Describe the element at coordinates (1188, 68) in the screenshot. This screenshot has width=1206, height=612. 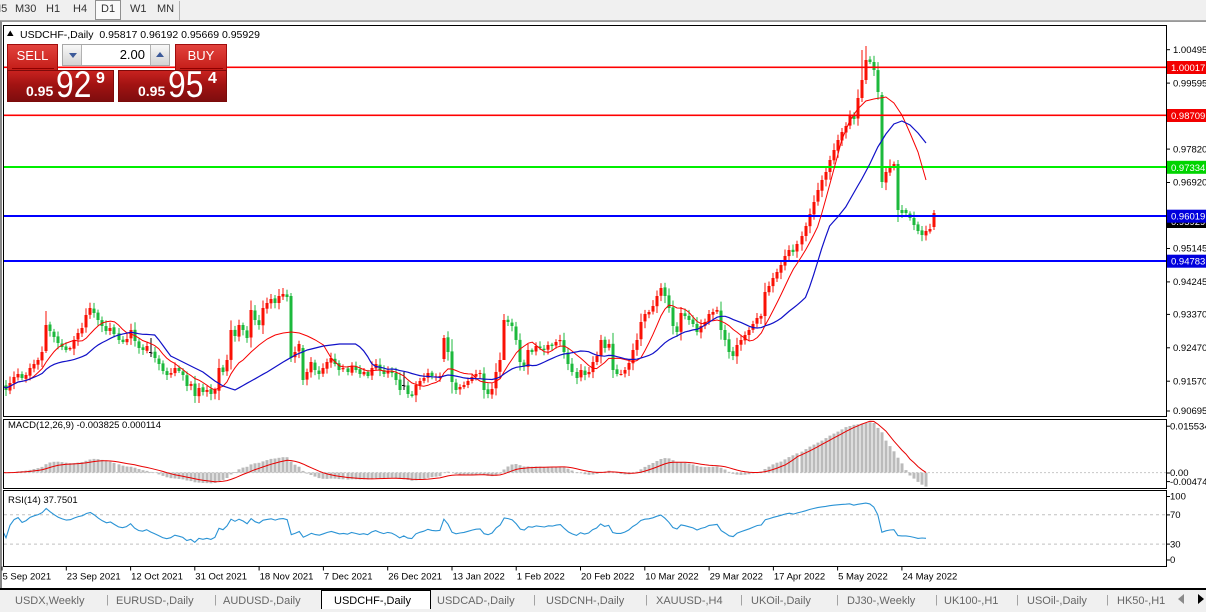
I see `svg-text: 1.00017` at that location.